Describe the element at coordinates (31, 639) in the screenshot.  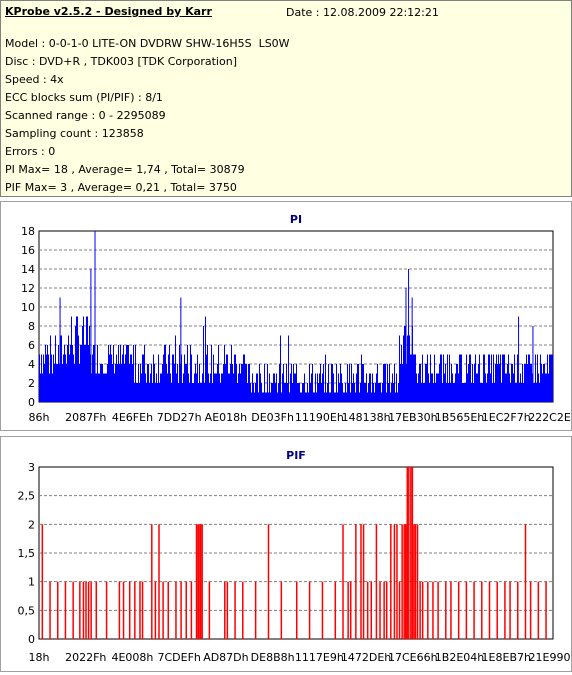
I see `y-tick-label: 0` at that location.